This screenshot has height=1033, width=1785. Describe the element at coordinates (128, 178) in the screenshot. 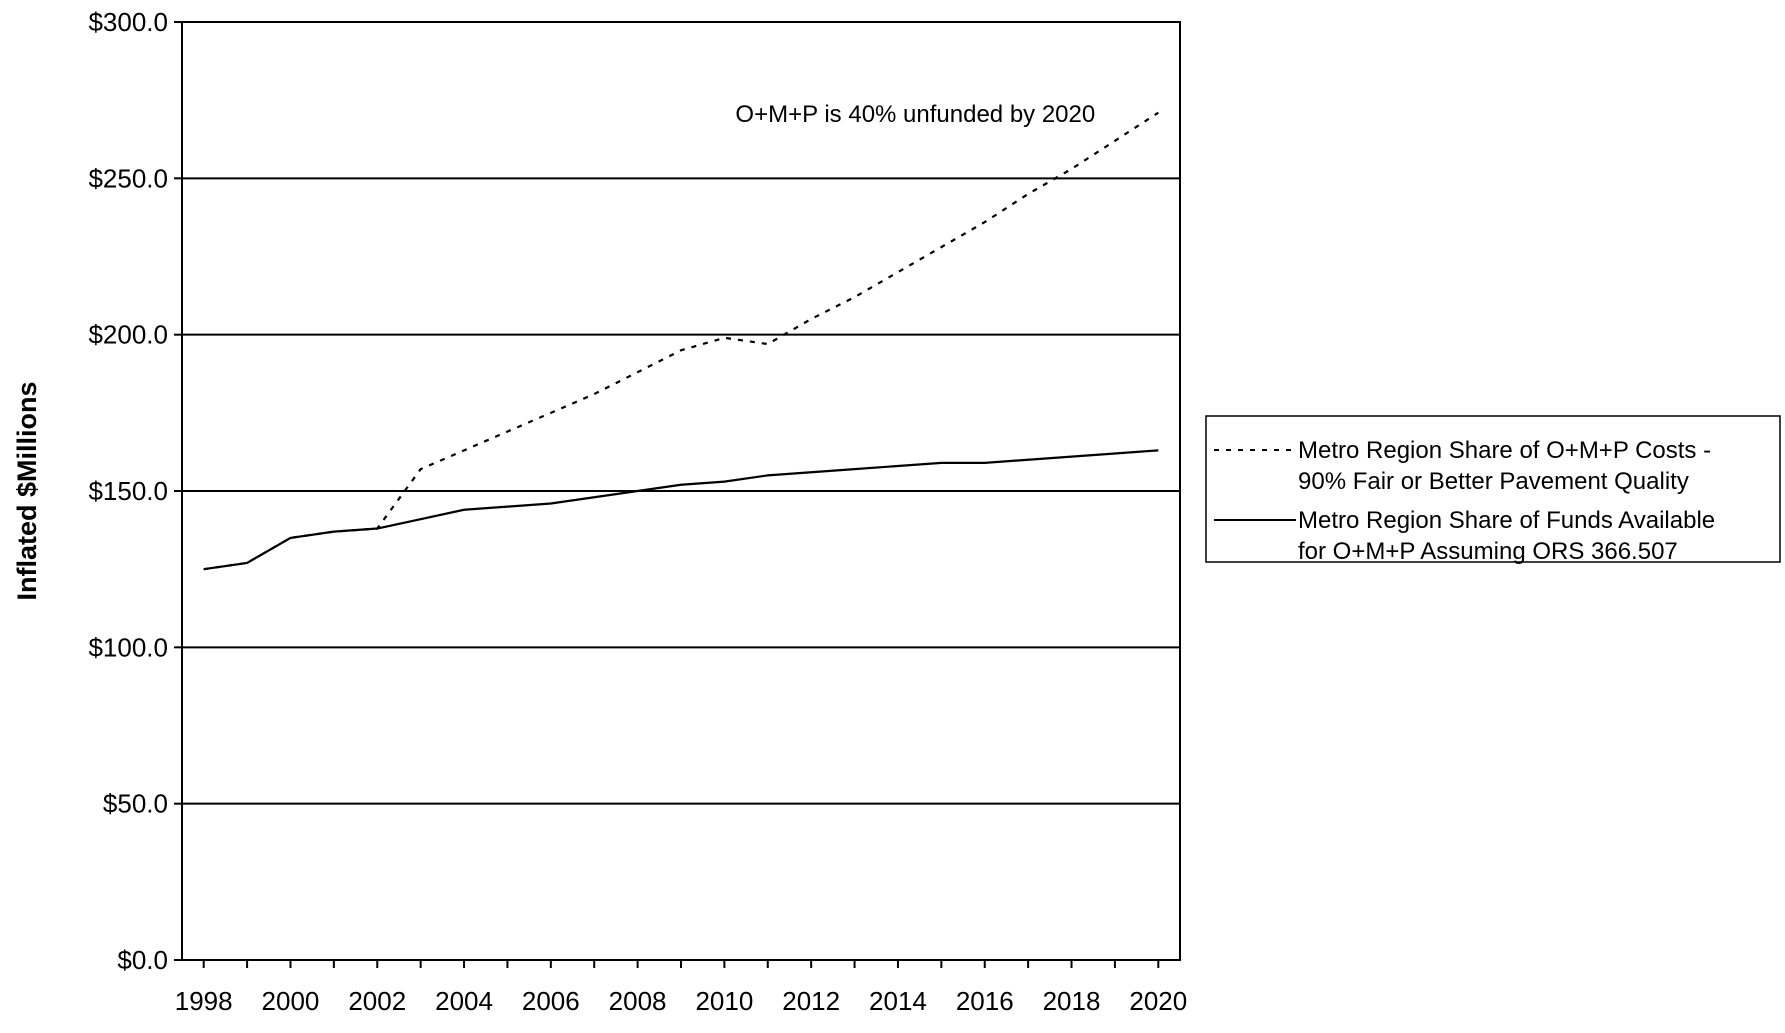

I see `y-tick-label: $250.0` at that location.